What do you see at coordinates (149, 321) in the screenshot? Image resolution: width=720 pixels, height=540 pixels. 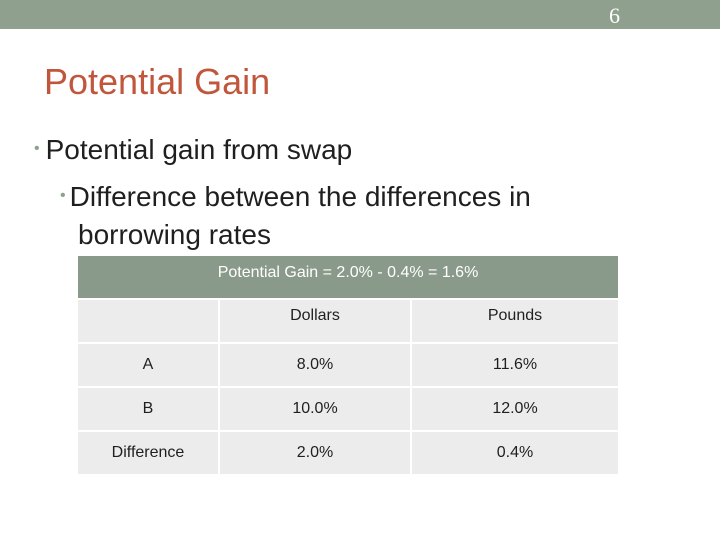 I see `column-header-empty` at bounding box center [149, 321].